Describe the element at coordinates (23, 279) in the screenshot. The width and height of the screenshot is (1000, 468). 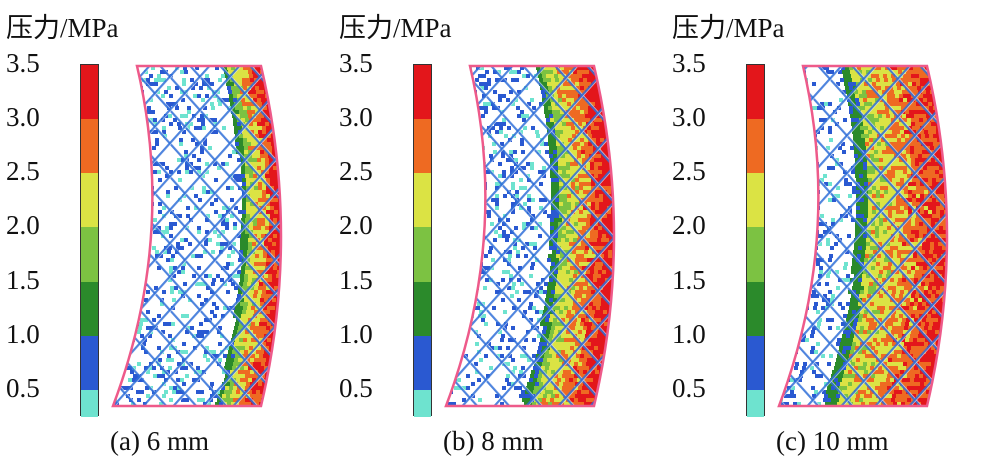
I see `colorbar-tick-label: 1.5` at that location.